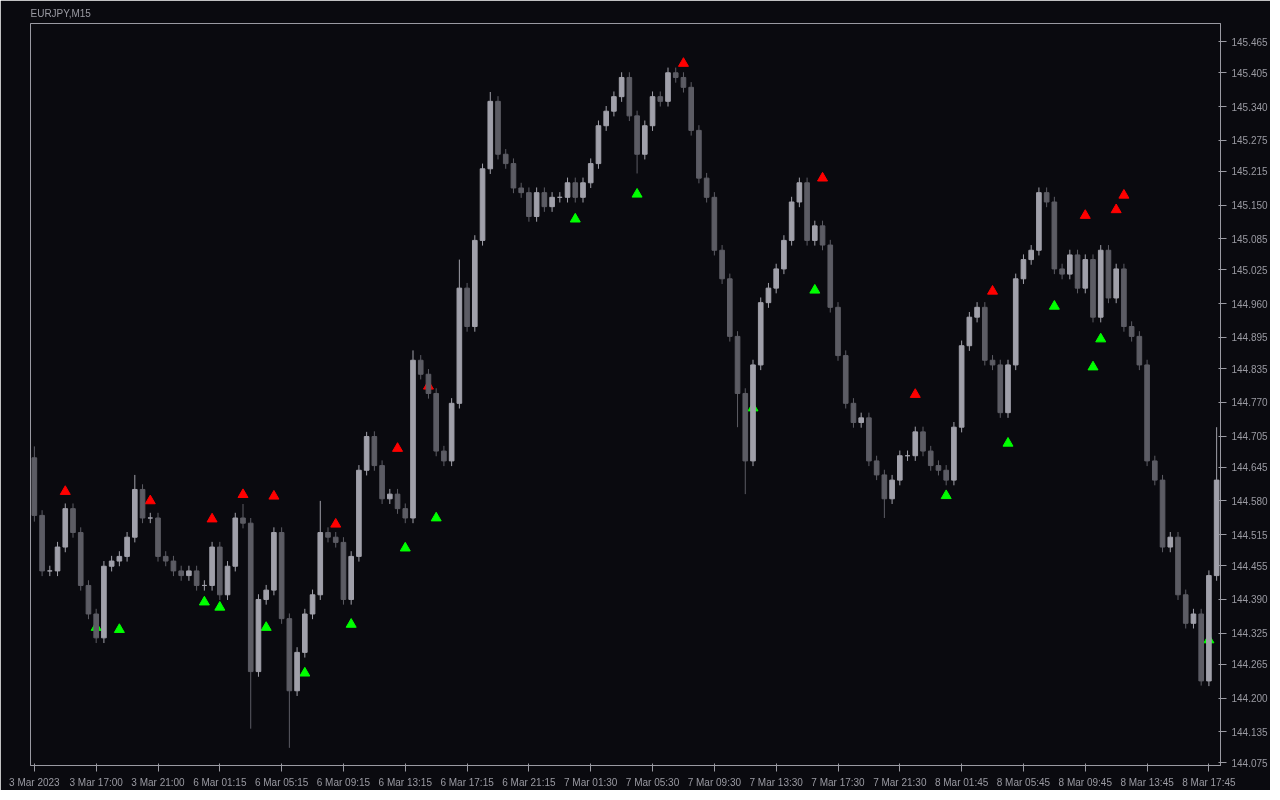  Describe the element at coordinates (1250, 665) in the screenshot. I see `y-tick-label: 144.265` at that location.